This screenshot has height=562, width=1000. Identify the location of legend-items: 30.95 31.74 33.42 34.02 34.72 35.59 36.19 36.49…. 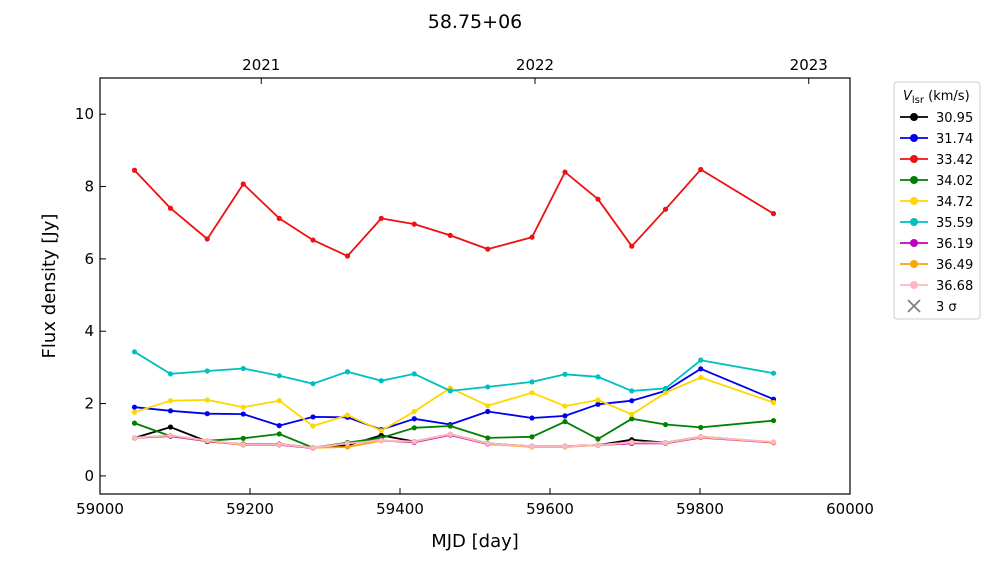
(936, 213).